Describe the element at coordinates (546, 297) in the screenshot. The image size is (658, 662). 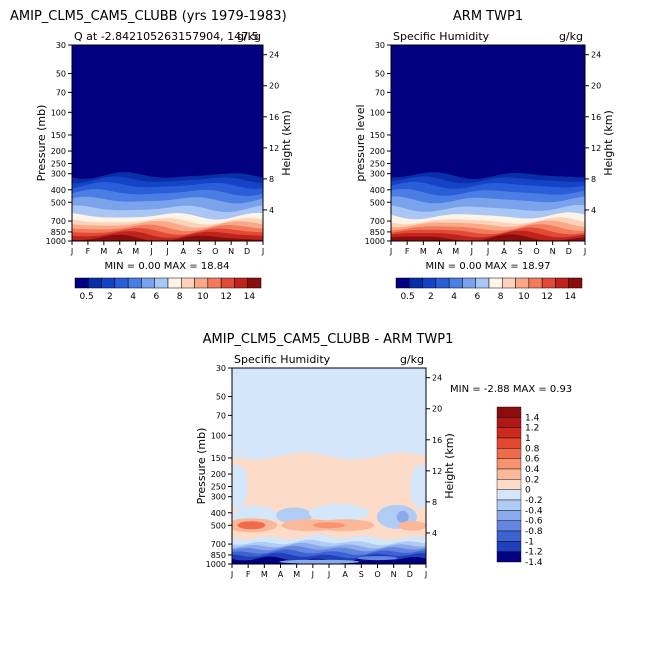
I see `colorbar-label: 12` at that location.